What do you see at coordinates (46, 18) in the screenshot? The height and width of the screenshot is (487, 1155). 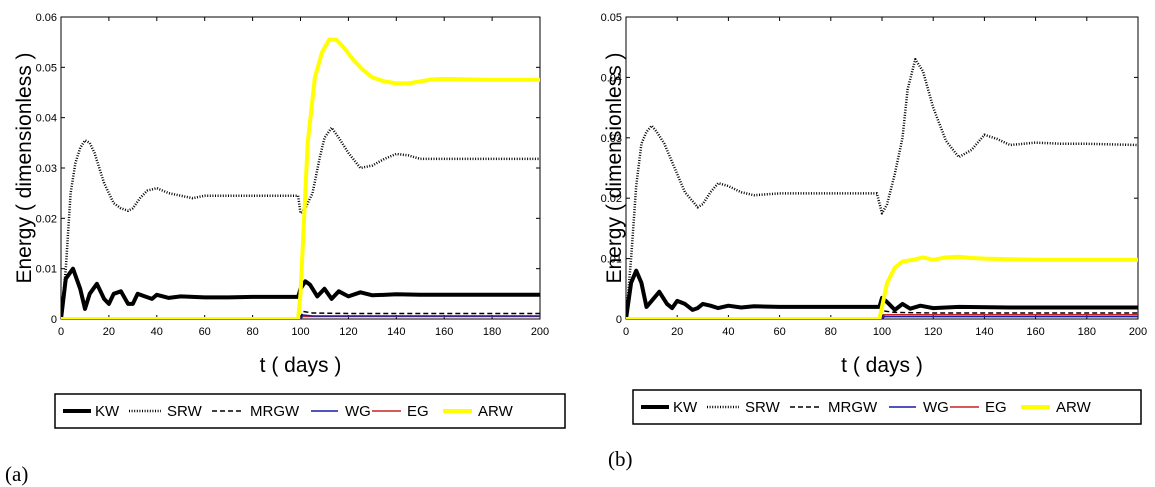 I see `y-tick-label: 0.06` at bounding box center [46, 18].